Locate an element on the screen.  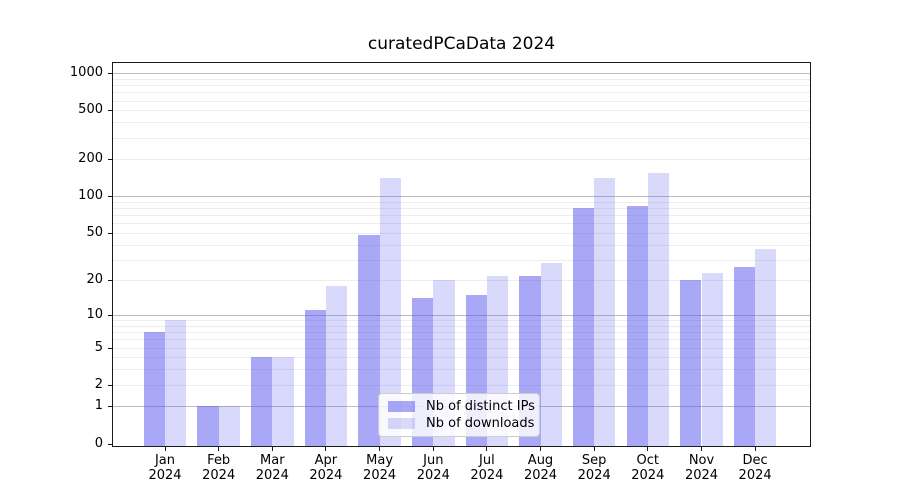
y-tick-label: 0 is located at coordinates (98, 443).